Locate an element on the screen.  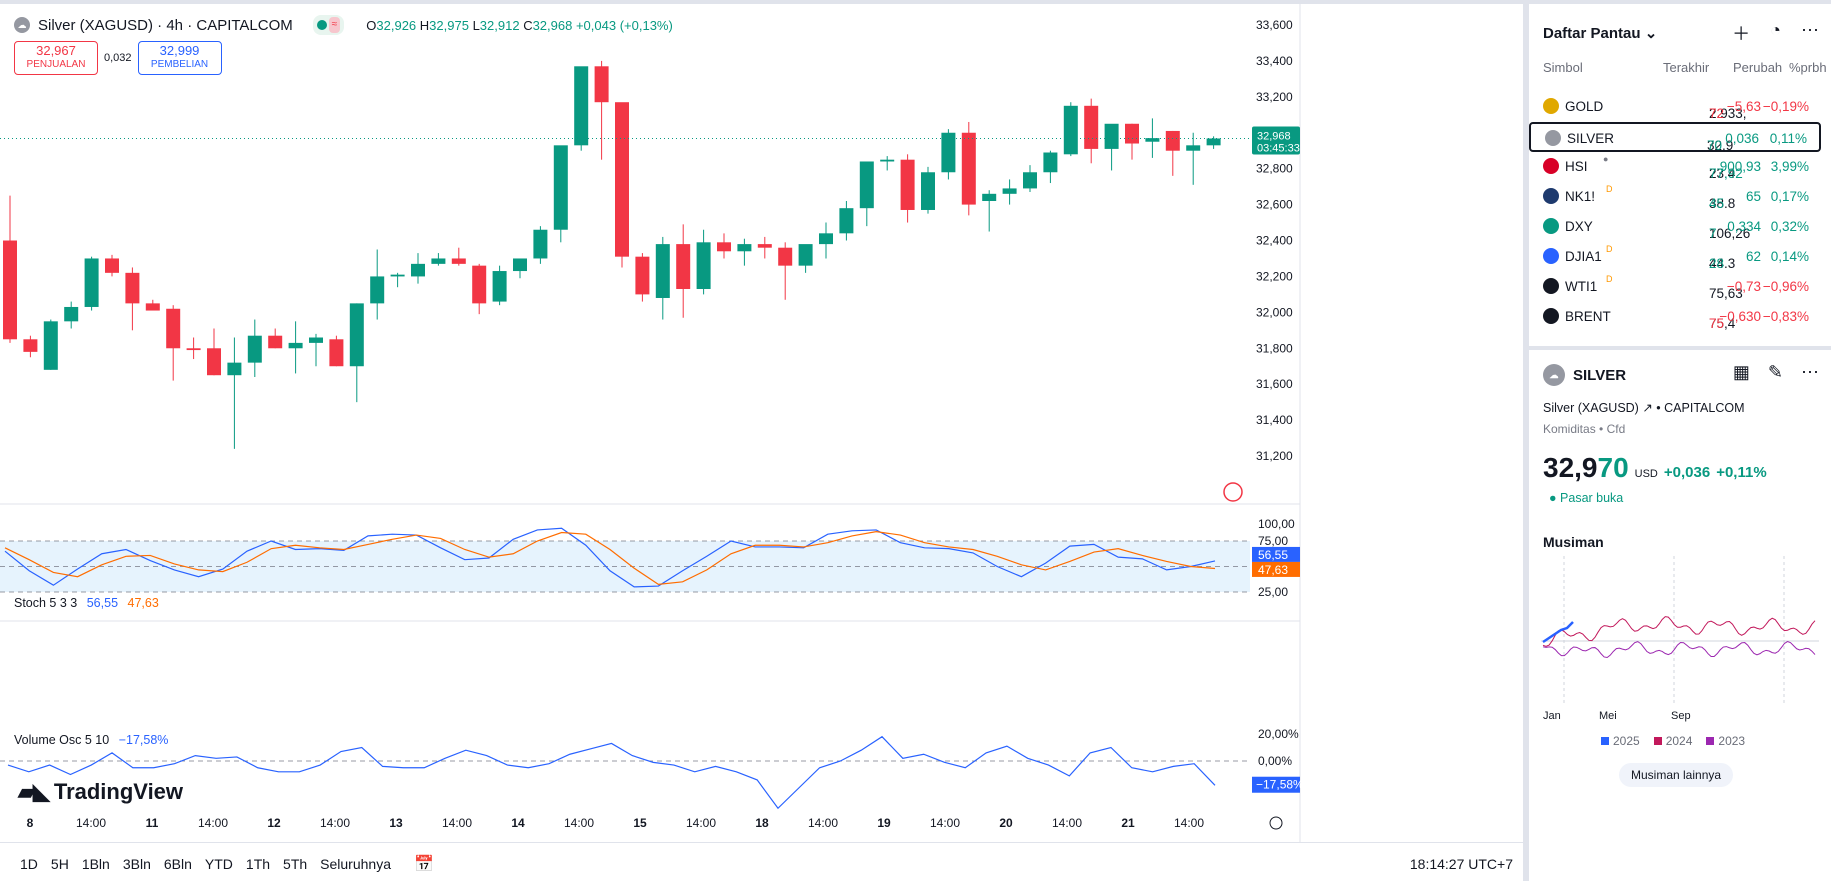
range-button-1bln: 1Bln is located at coordinates (95, 864).